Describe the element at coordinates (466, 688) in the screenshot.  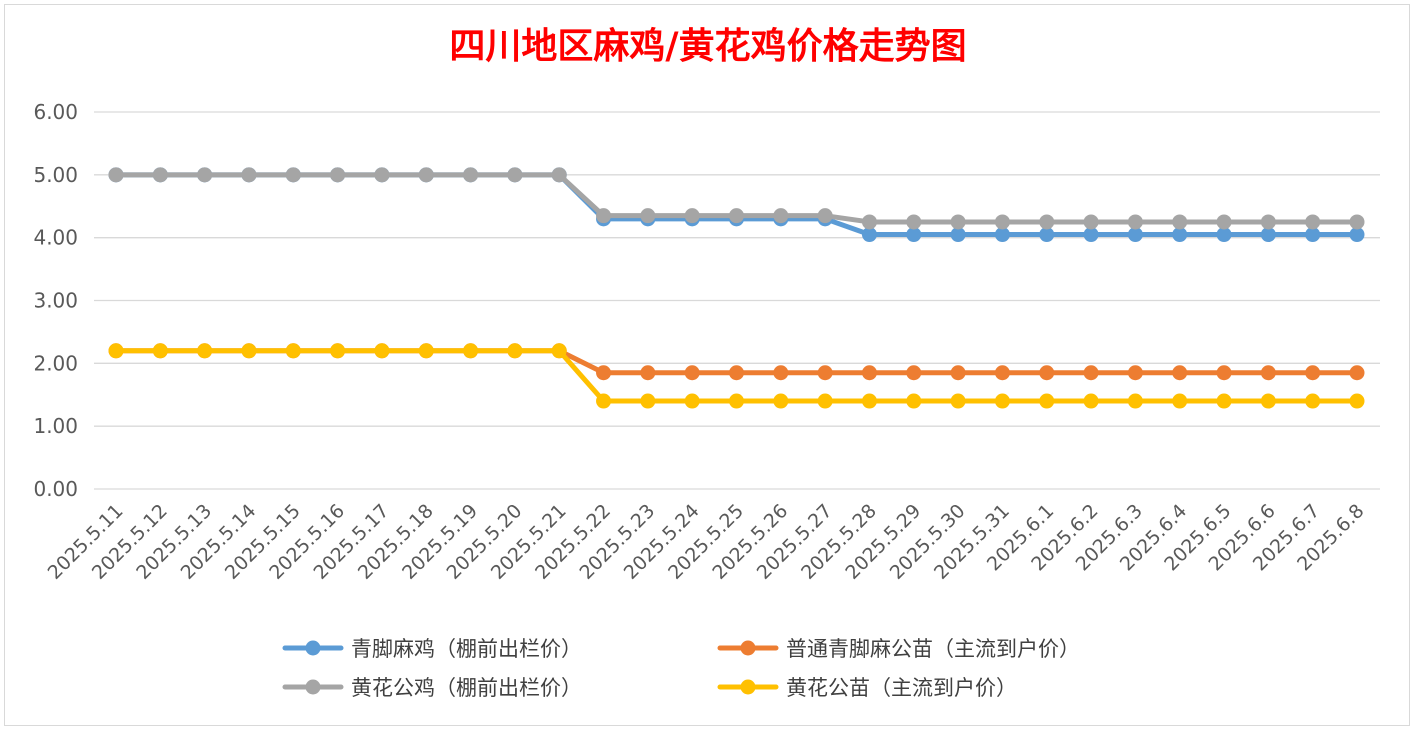
I see `legend-label: 黄花公鸡（棚前出栏价）` at that location.